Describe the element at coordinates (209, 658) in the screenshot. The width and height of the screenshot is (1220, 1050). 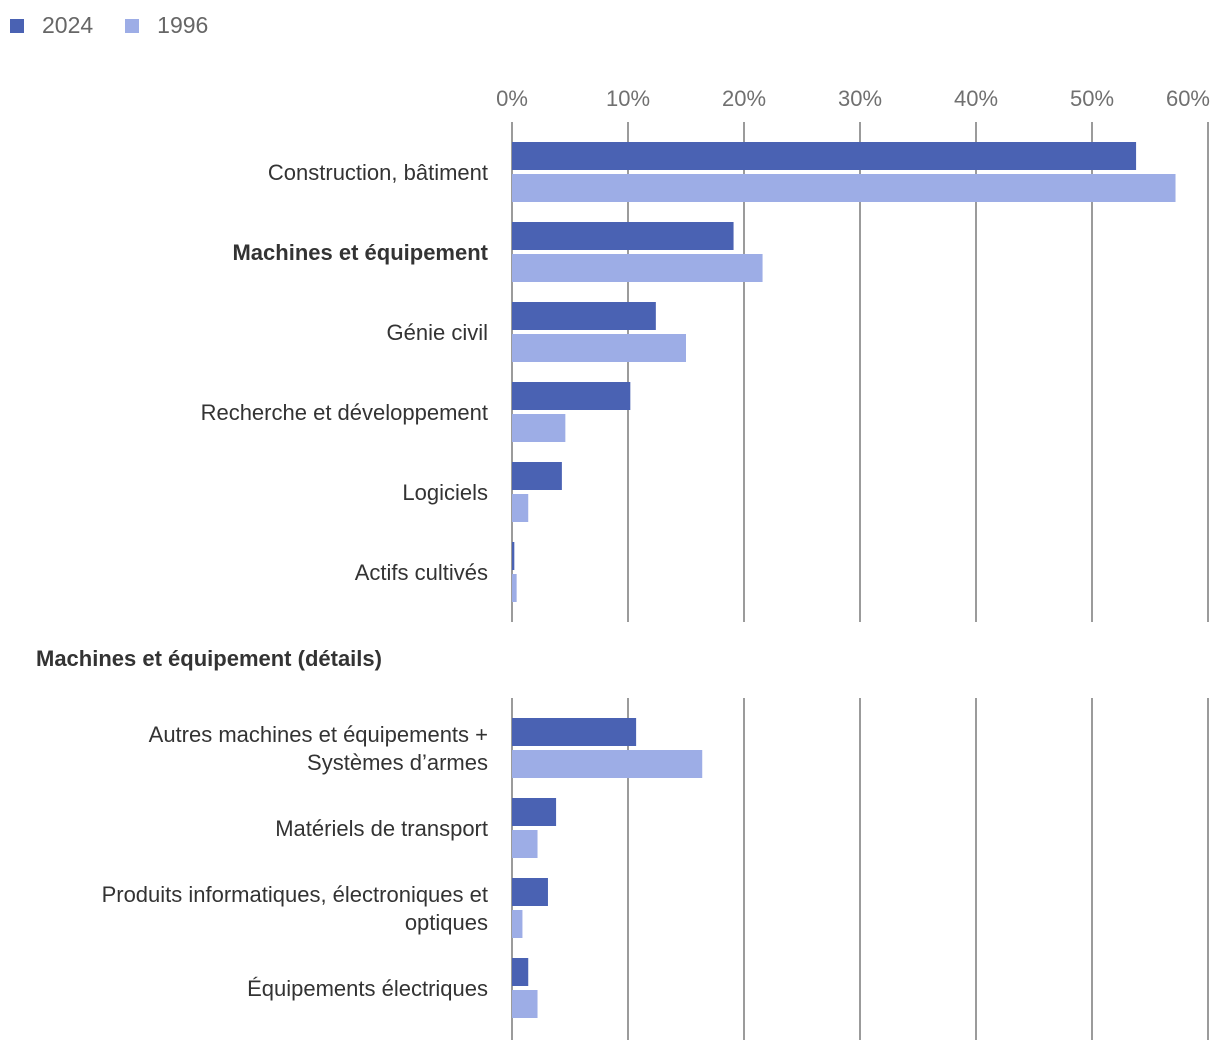
I see `section-title: Machines et équipement (détails)` at that location.